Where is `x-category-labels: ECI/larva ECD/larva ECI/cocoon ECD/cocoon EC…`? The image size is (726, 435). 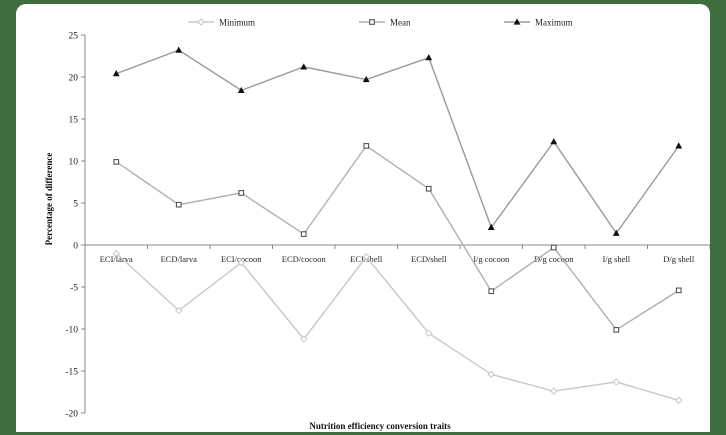
x-category-labels: ECI/larva ECD/larva ECI/cocoon ECD/cocoon EC… is located at coordinates (397, 259).